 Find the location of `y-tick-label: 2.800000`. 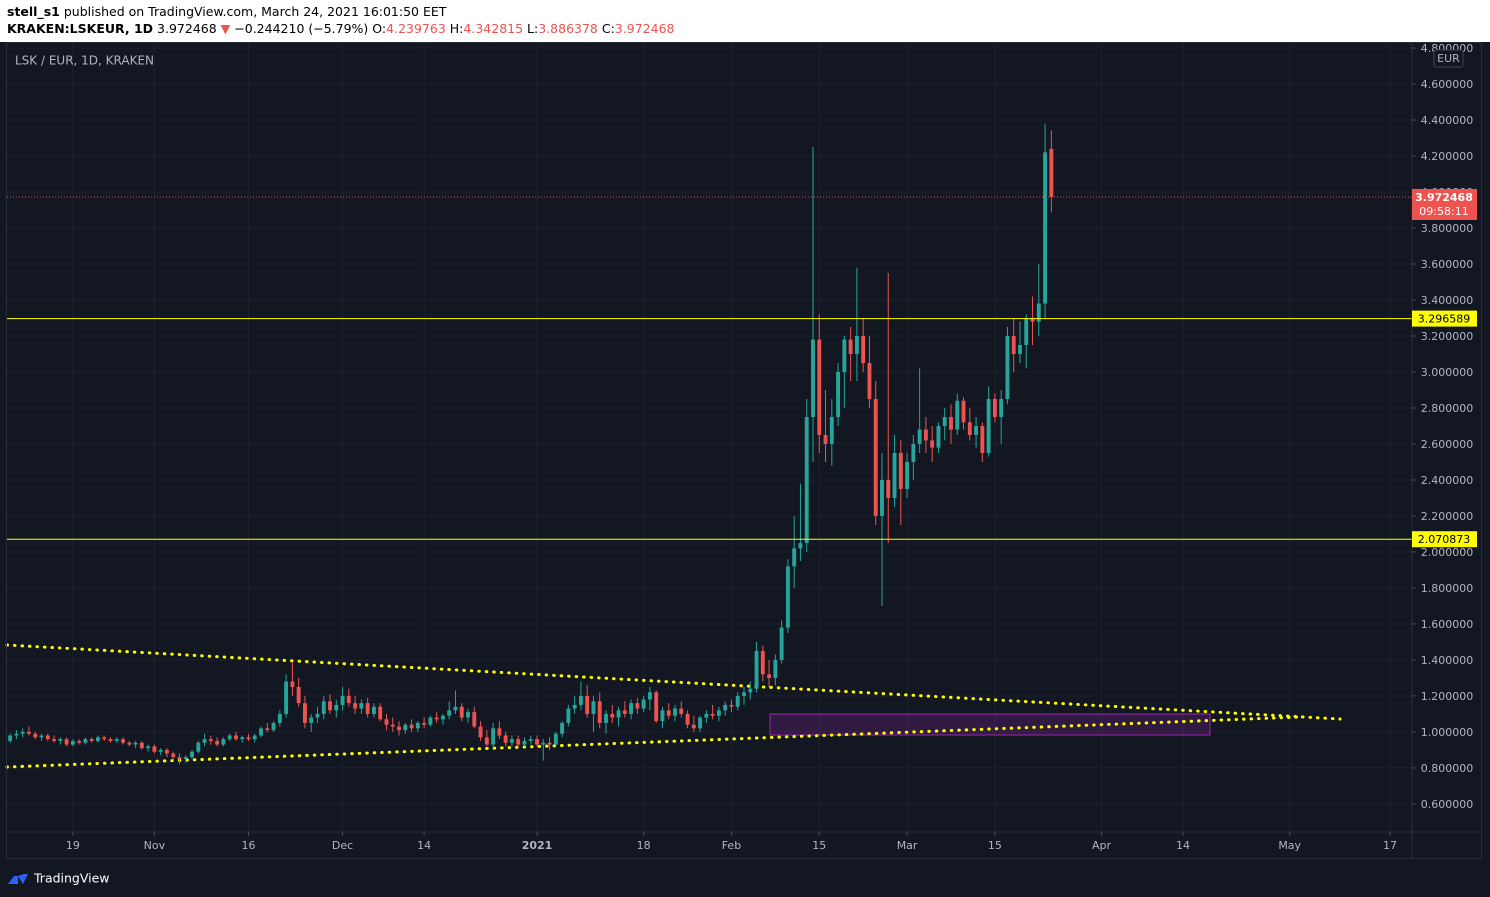

y-tick-label: 2.800000 is located at coordinates (1447, 408).